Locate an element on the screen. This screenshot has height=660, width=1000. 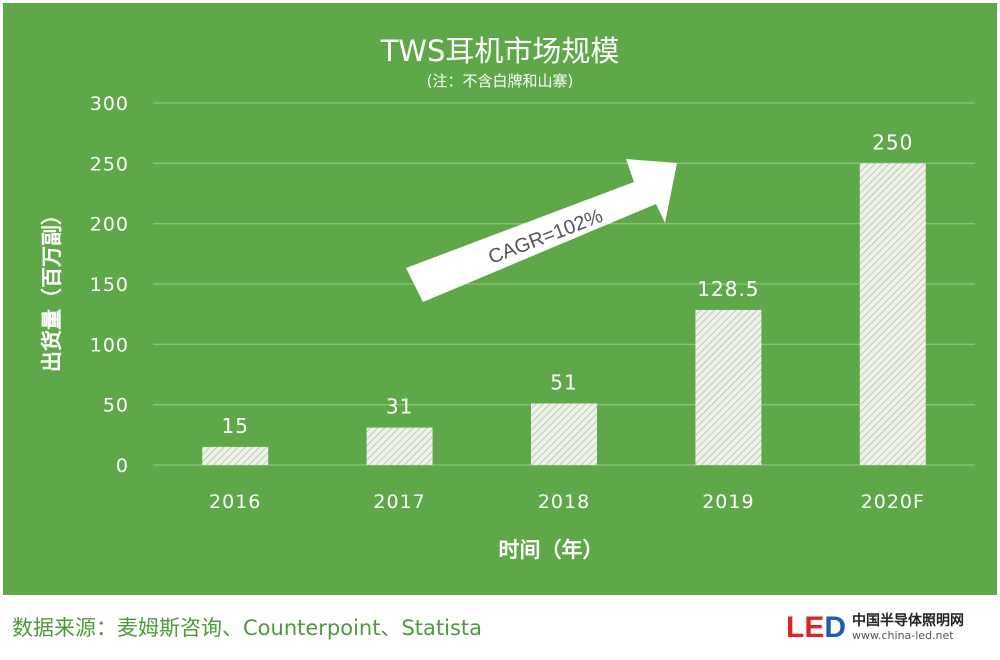
logo-letter-l: L is located at coordinates (795, 627).